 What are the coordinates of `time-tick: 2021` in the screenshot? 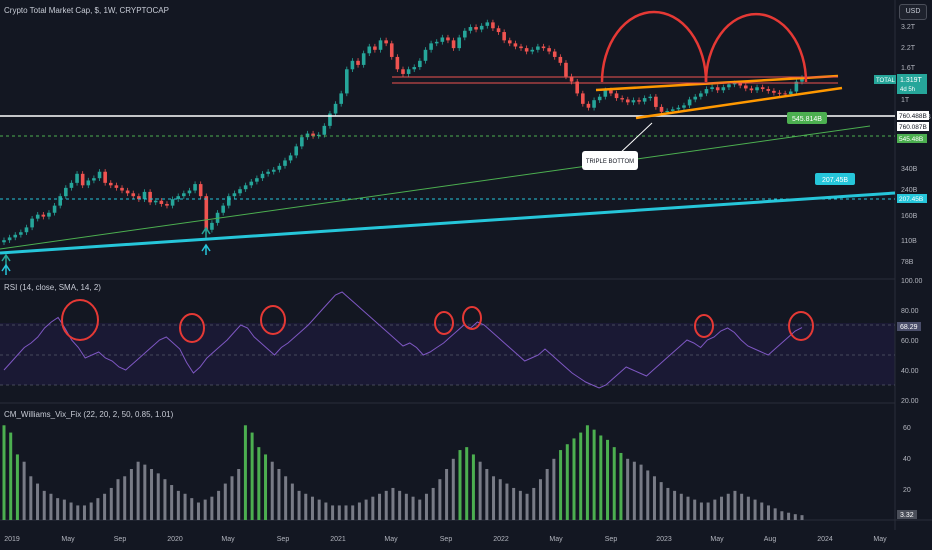 It's located at (338, 539).